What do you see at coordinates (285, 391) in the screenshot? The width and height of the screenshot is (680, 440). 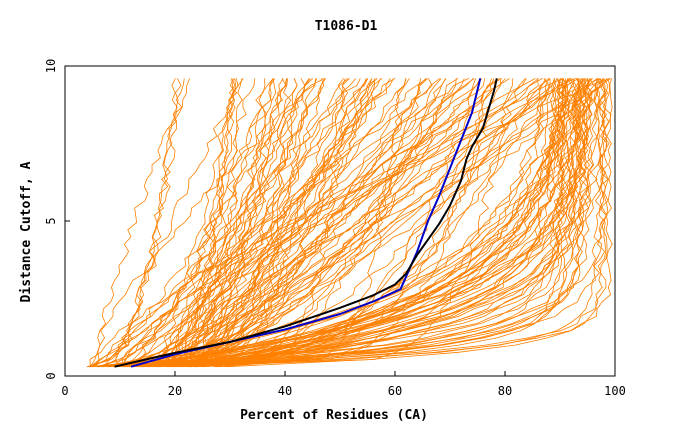 I see `x-tick-label: 40` at bounding box center [285, 391].